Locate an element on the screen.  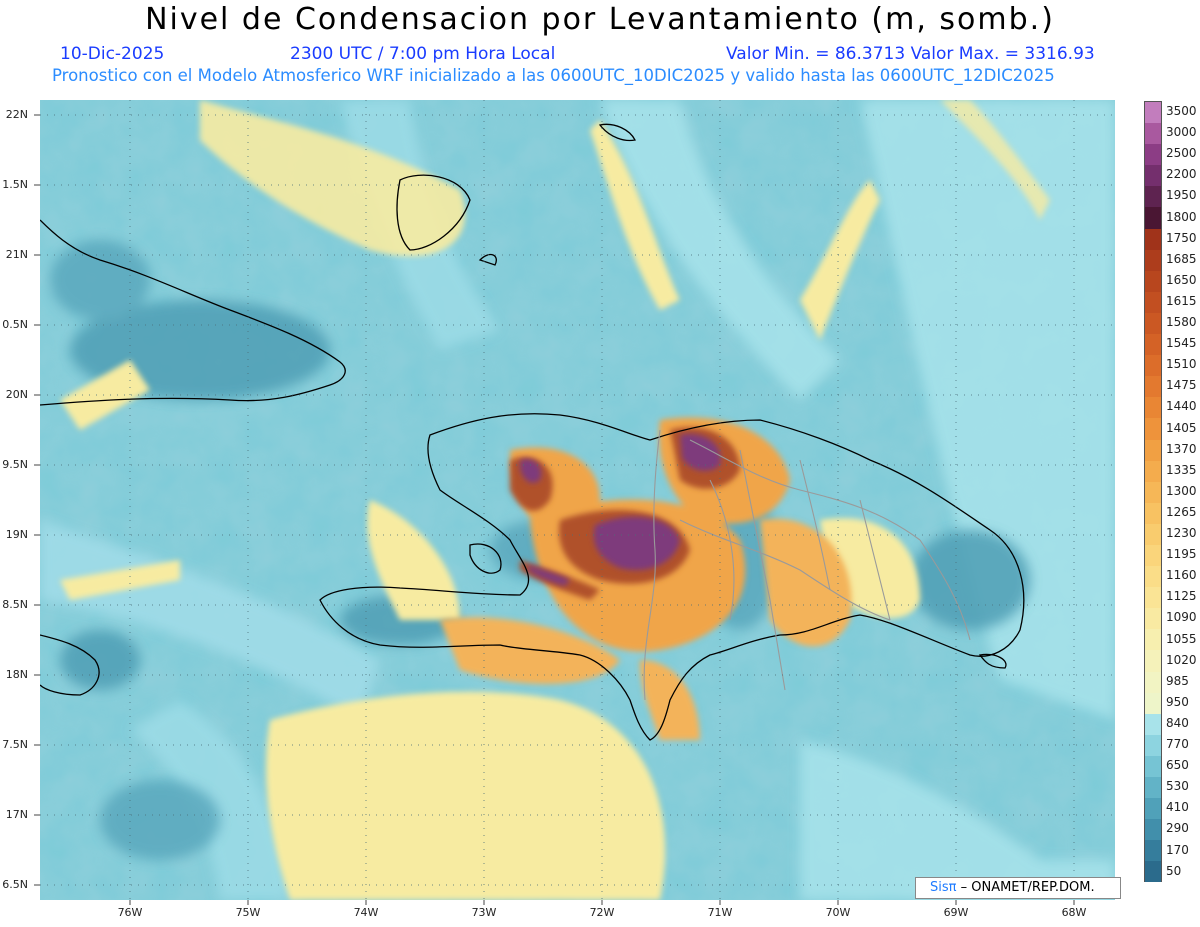
colorbar-label: 1160 is located at coordinates (1181, 575).